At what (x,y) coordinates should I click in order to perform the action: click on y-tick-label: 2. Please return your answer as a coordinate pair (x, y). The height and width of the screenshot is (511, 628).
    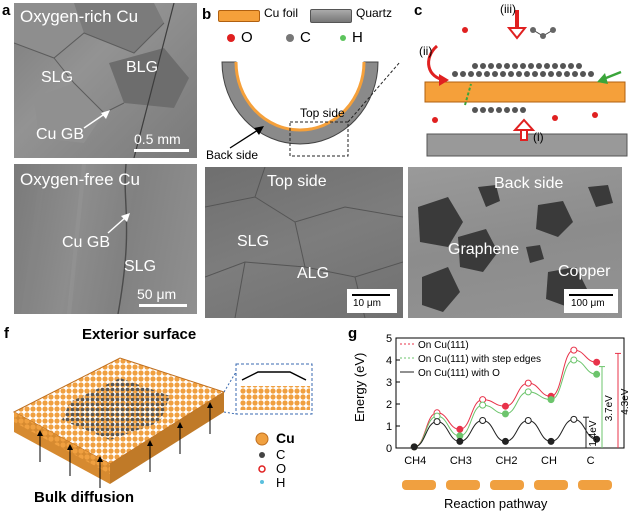
    Looking at the image, I should click on (389, 405).